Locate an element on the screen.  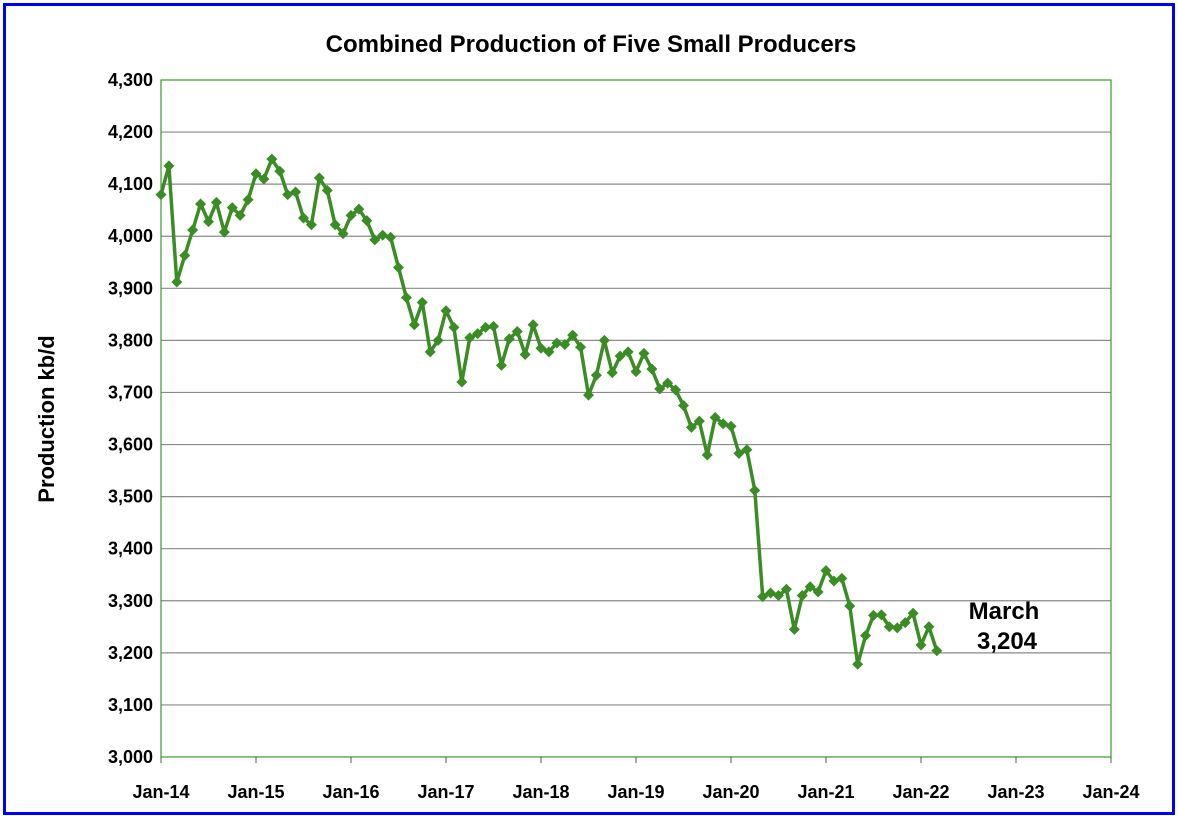
x-tick-label: Jan-20 is located at coordinates (730, 792).